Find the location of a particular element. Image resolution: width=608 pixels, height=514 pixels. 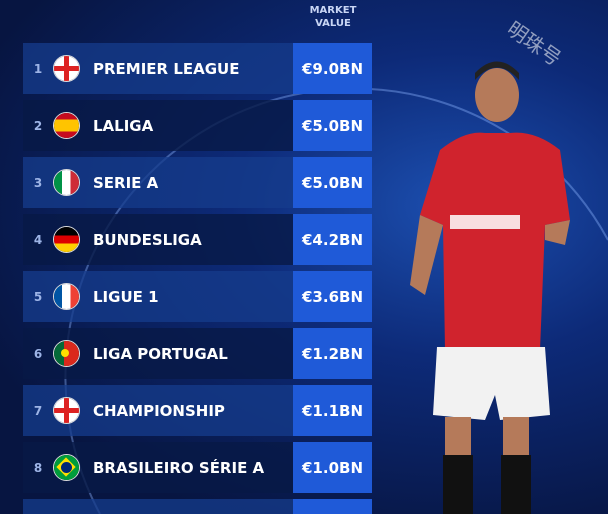

spain-flag-icon is located at coordinates (66, 125).